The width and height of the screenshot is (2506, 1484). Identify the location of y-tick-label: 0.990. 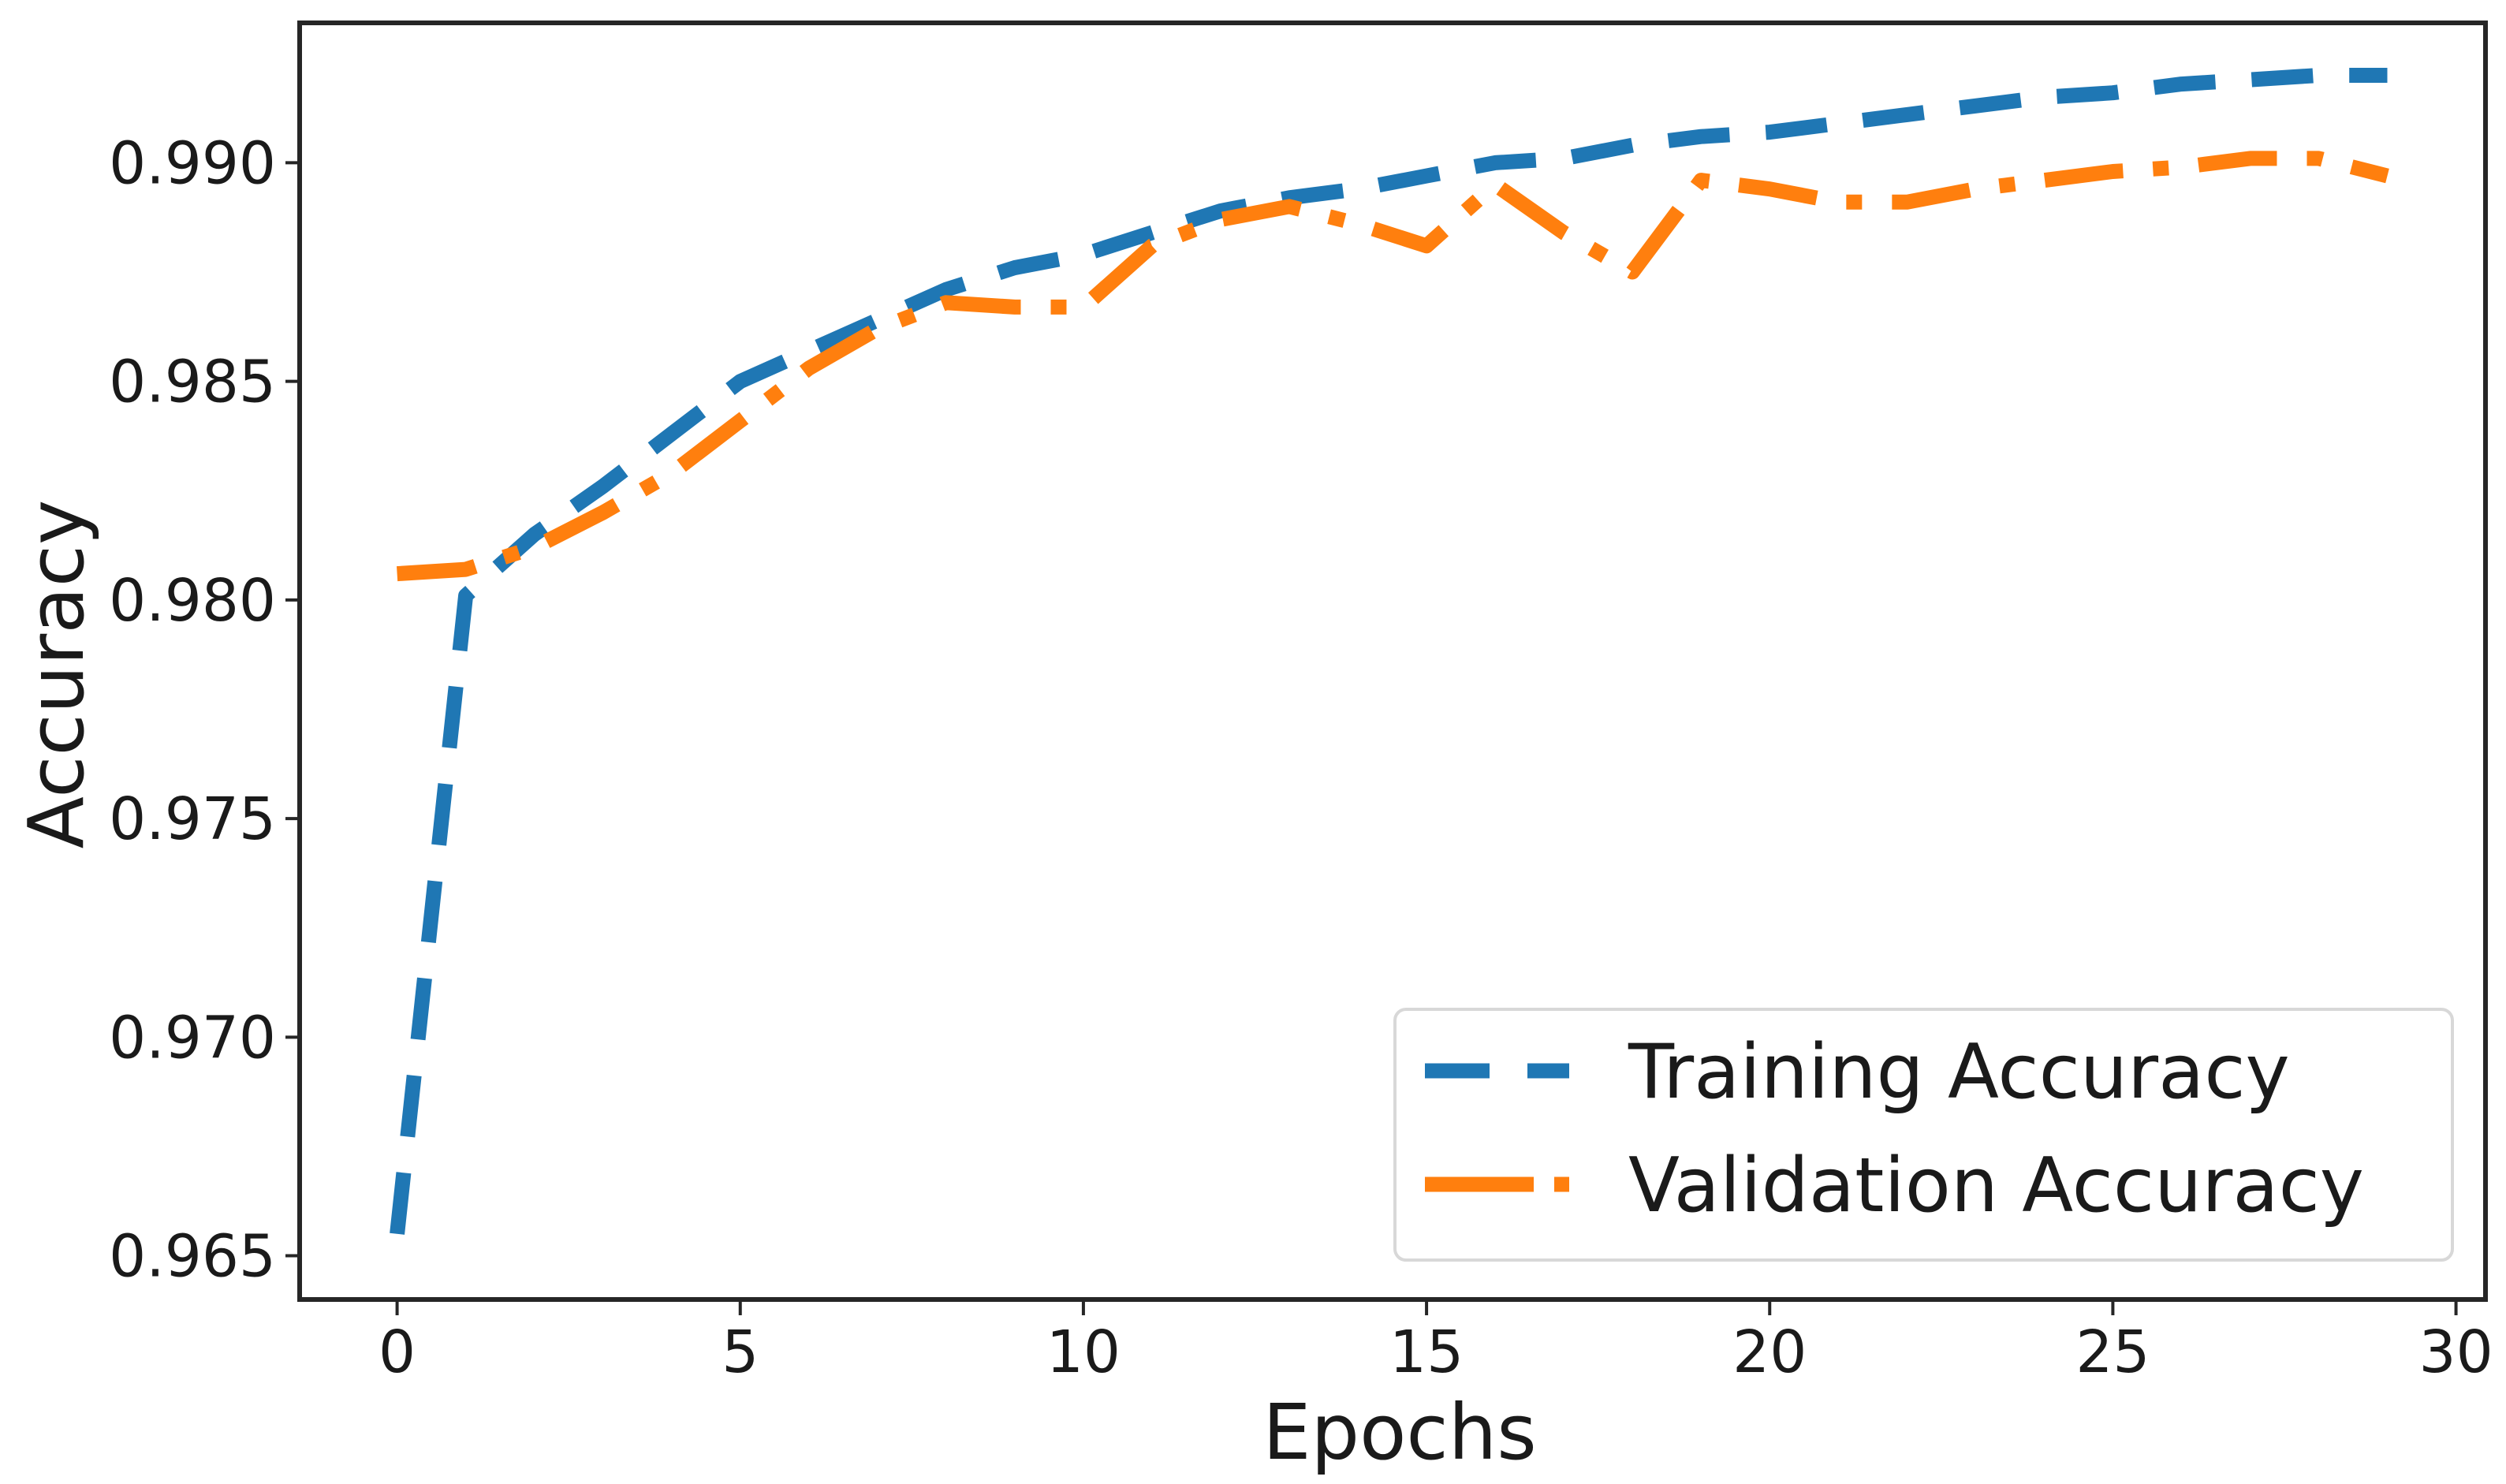
(192, 163).